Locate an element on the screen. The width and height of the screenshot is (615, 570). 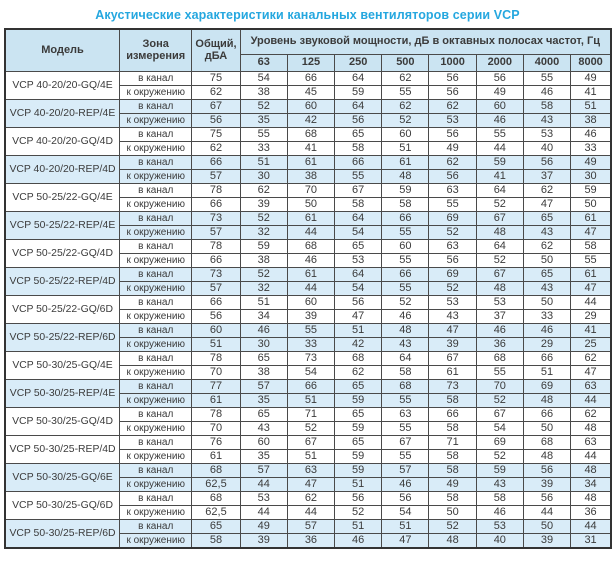
zone-ambient-cell: к окружению is located at coordinates (156, 428).